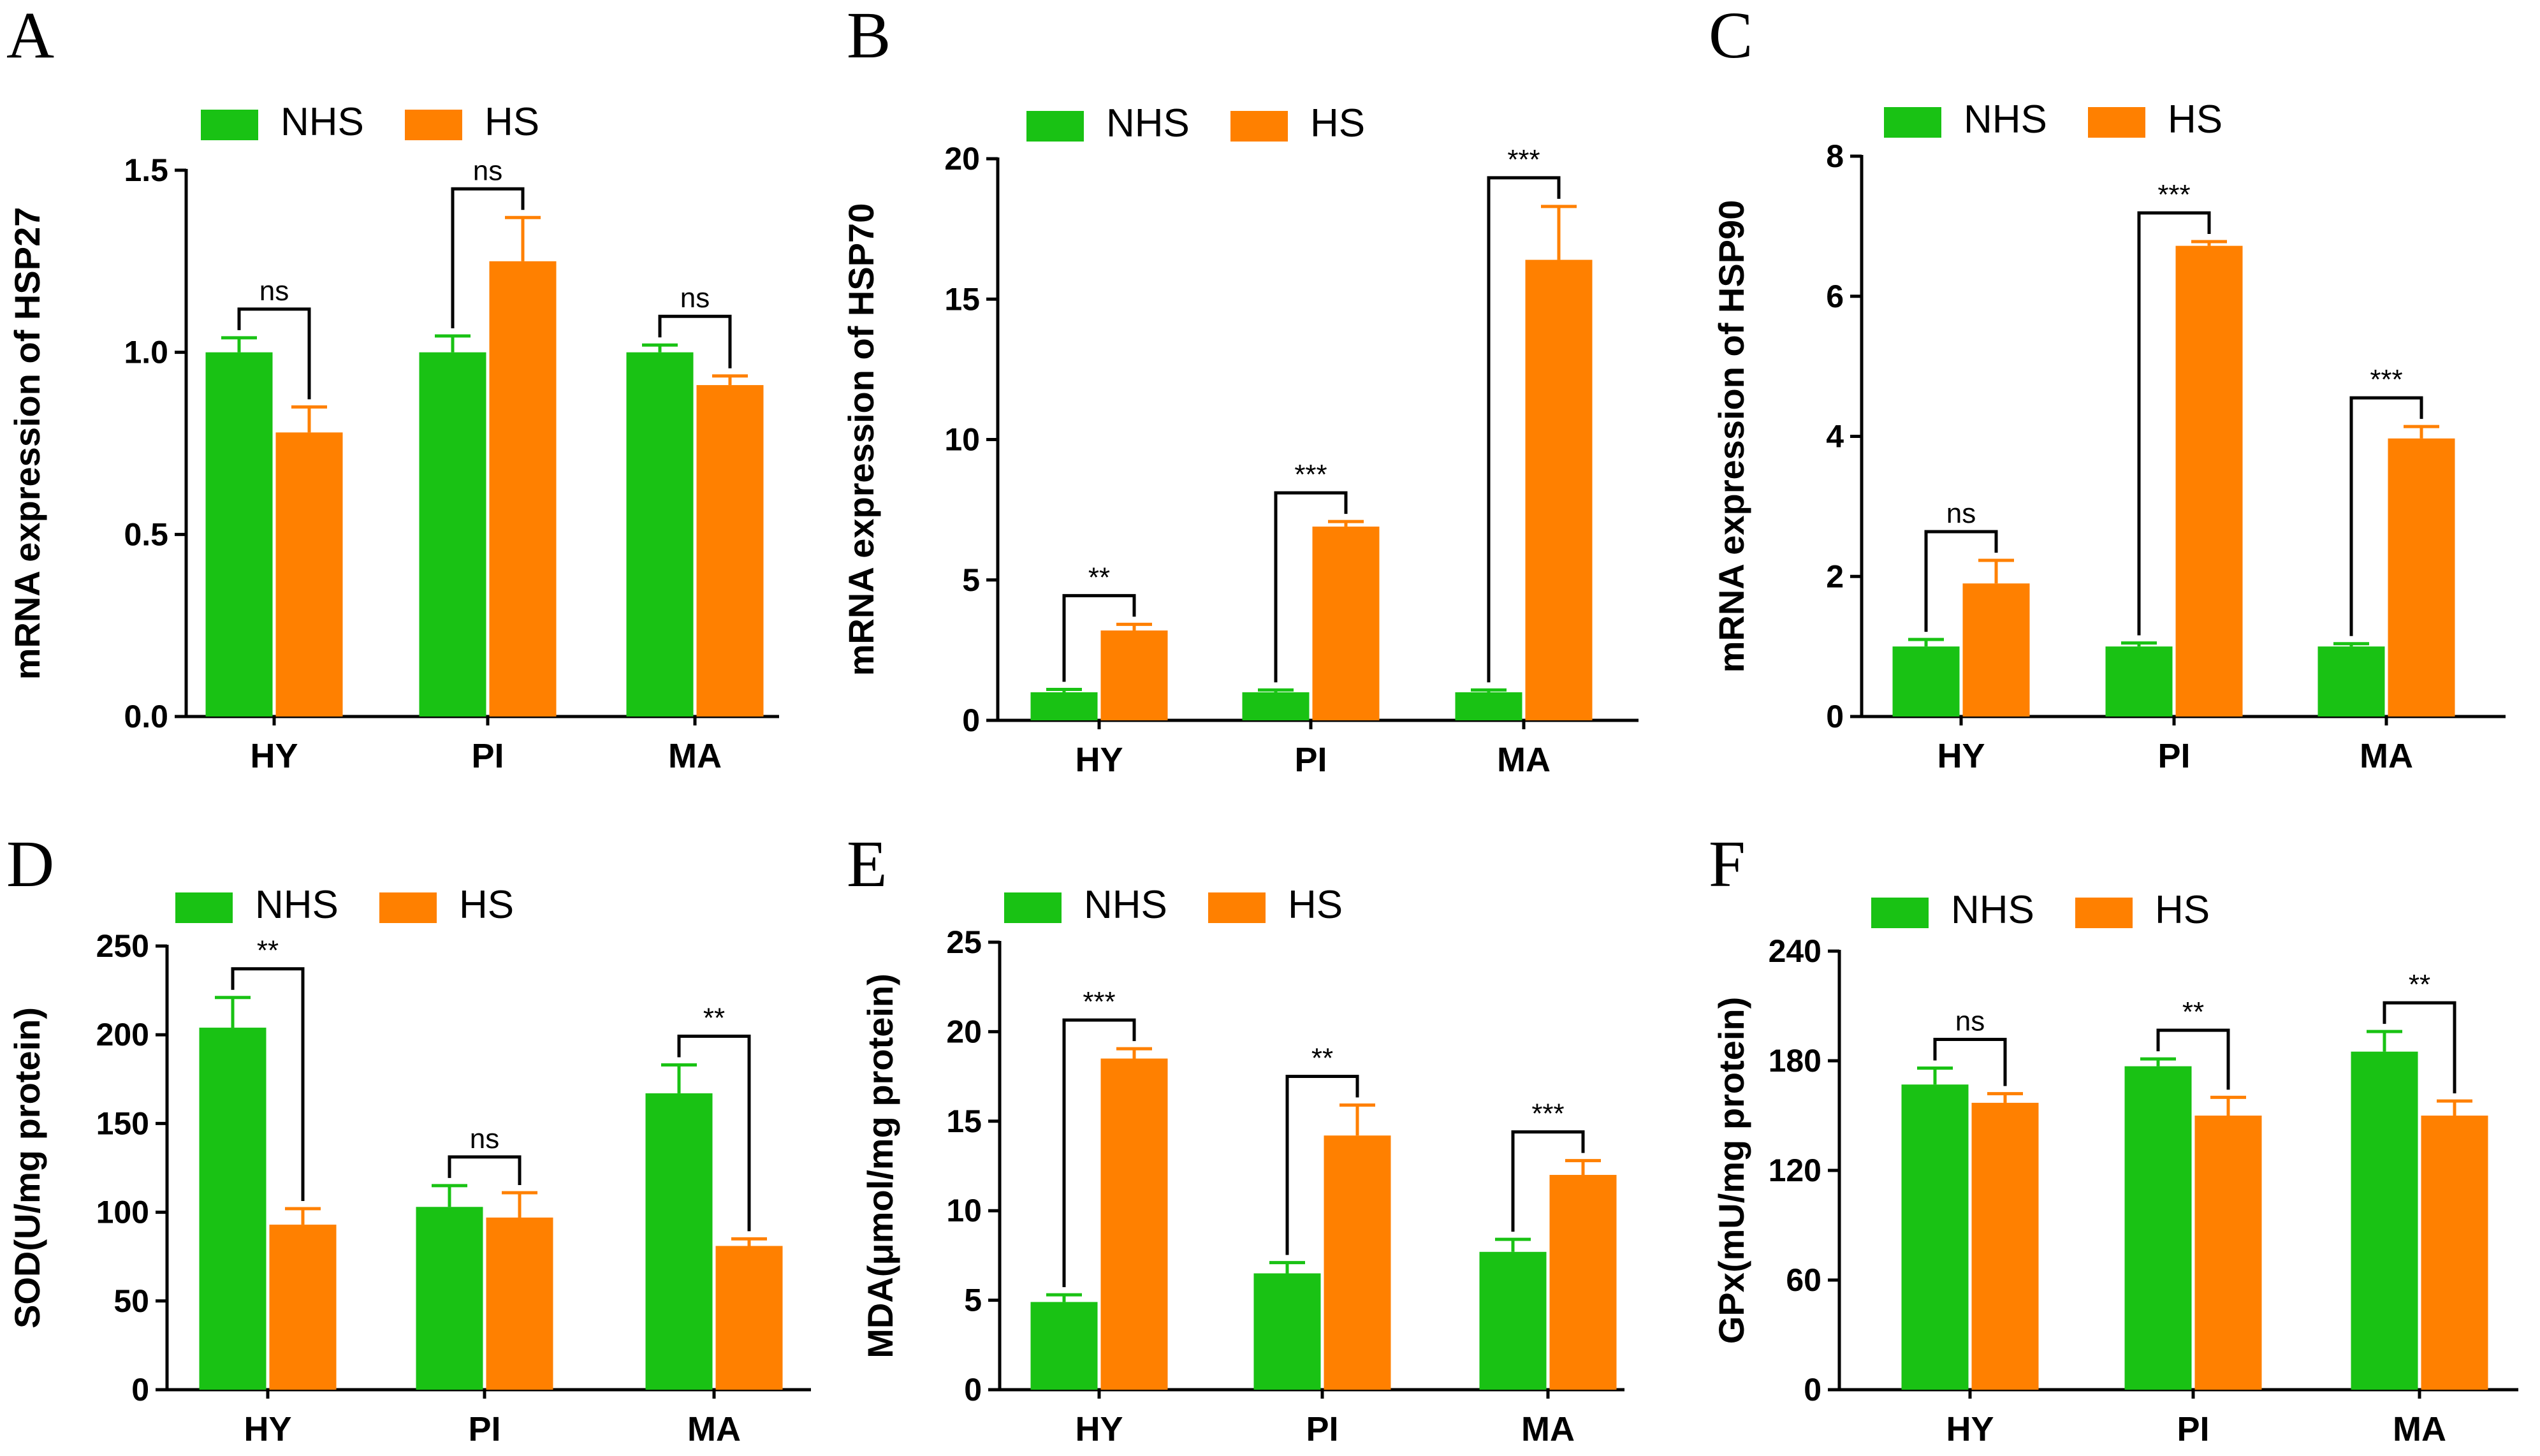  I want to click on y-tick-label: 2, so click(1835, 576).